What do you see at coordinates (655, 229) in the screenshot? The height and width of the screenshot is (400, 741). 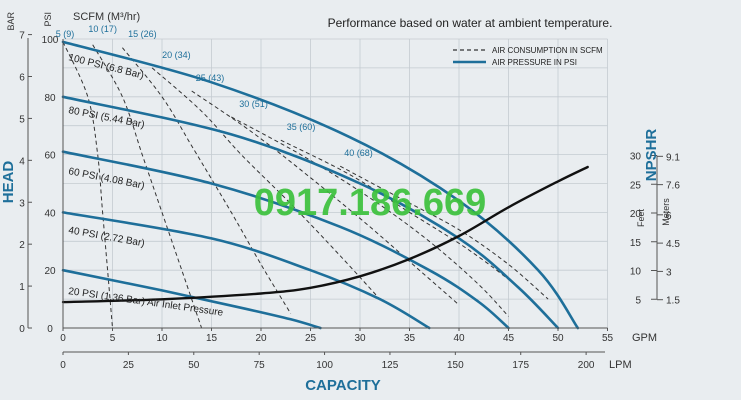 I see `npshr-axis: 5 10 15 20 25 30 1.5 3 4.5 6 7.6 9.1` at bounding box center [655, 229].